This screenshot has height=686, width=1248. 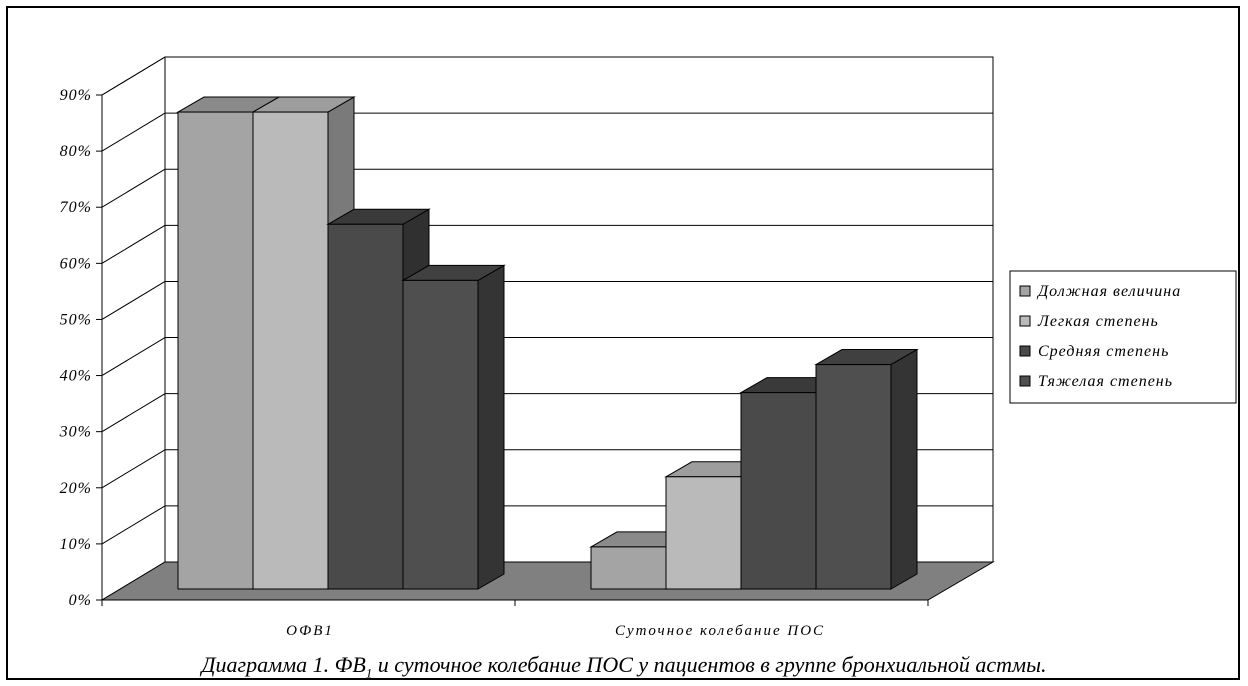 I want to click on y-tick-label: 80%, so click(x=76, y=151).